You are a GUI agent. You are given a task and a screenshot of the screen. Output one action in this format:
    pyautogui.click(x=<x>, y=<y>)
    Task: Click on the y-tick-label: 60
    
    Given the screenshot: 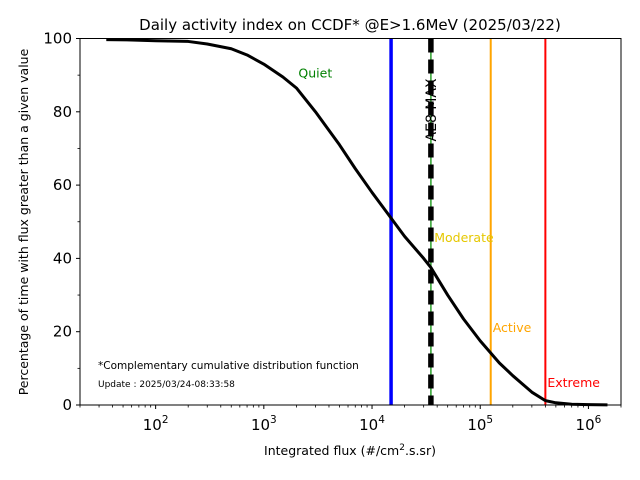 What is the action you would take?
    pyautogui.click(x=62, y=185)
    